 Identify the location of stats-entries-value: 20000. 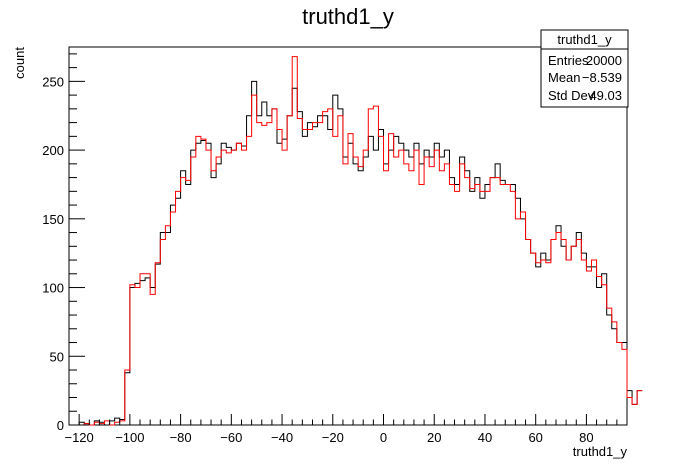
(604, 60).